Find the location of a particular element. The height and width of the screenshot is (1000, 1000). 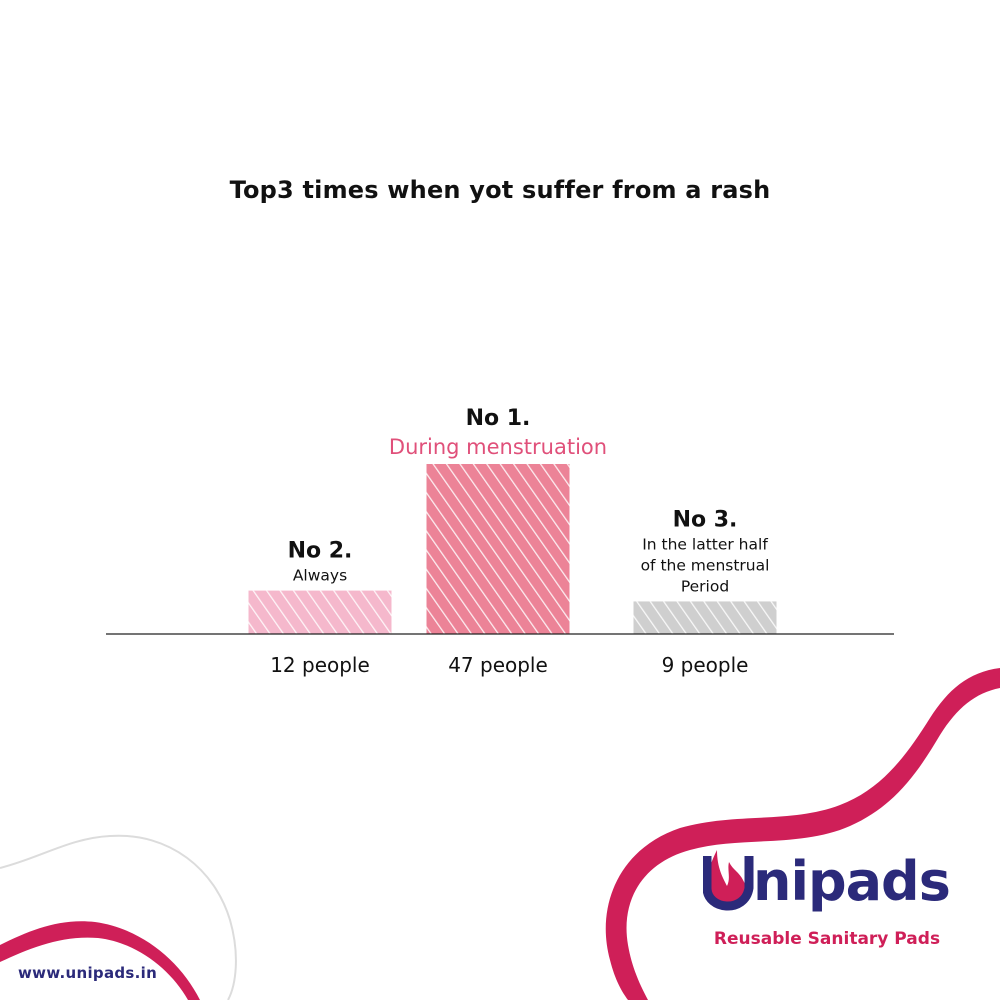

gray-blob-outline is located at coordinates (118, 917).